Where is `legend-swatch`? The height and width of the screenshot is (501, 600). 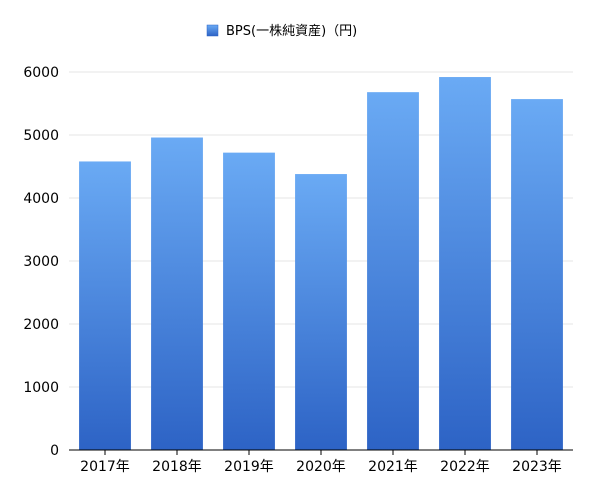 legend-swatch is located at coordinates (212, 30).